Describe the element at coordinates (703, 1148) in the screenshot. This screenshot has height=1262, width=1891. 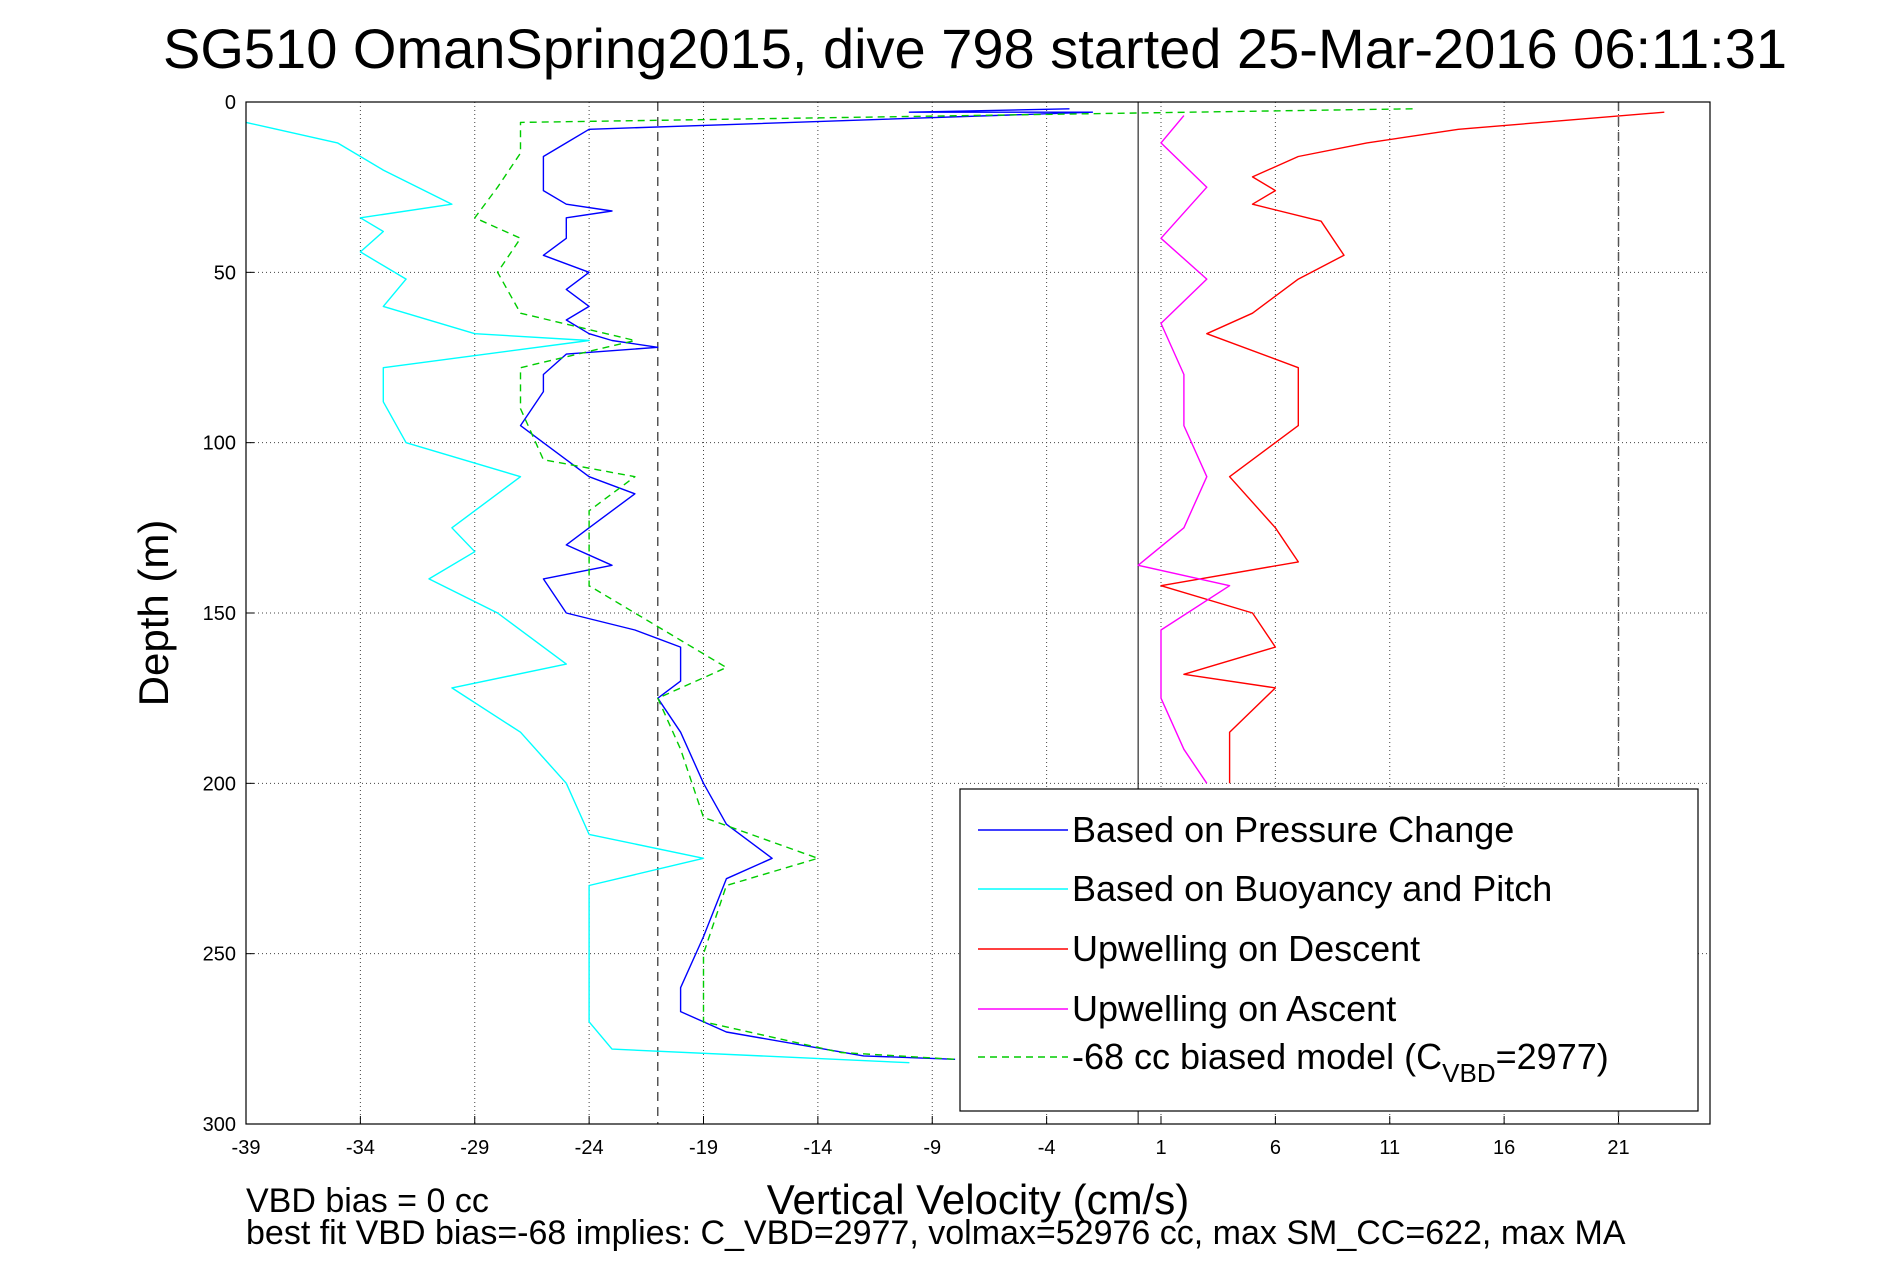
I see `x-tick-label: -19` at that location.